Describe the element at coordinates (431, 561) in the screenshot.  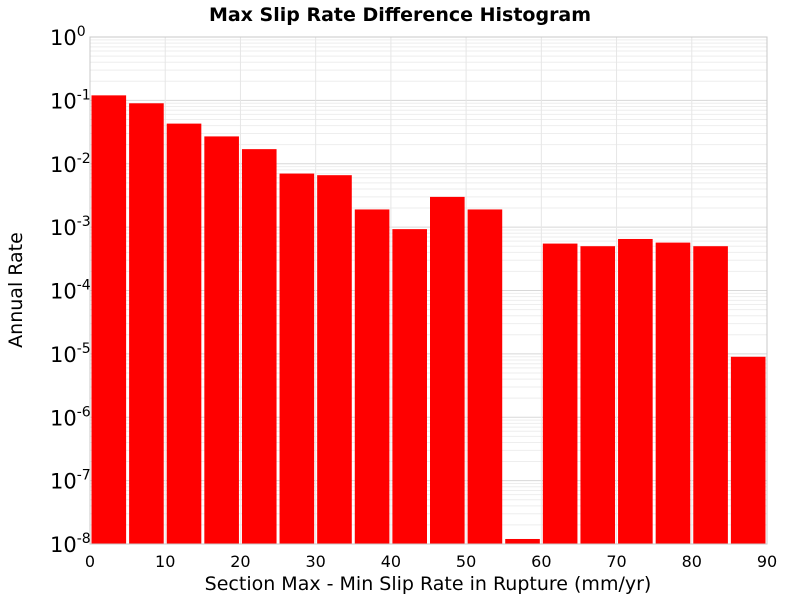
I see `x-tick-labels: 0 10 20 30 40 50 60 70 80 90` at that location.